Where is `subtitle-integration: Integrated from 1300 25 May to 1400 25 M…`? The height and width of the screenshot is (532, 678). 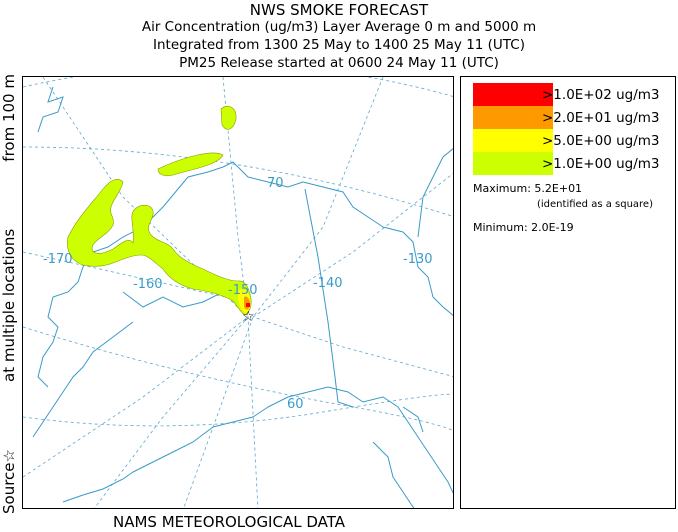 subtitle-integration: Integrated from 1300 25 May to 1400 25 M… is located at coordinates (339, 45).